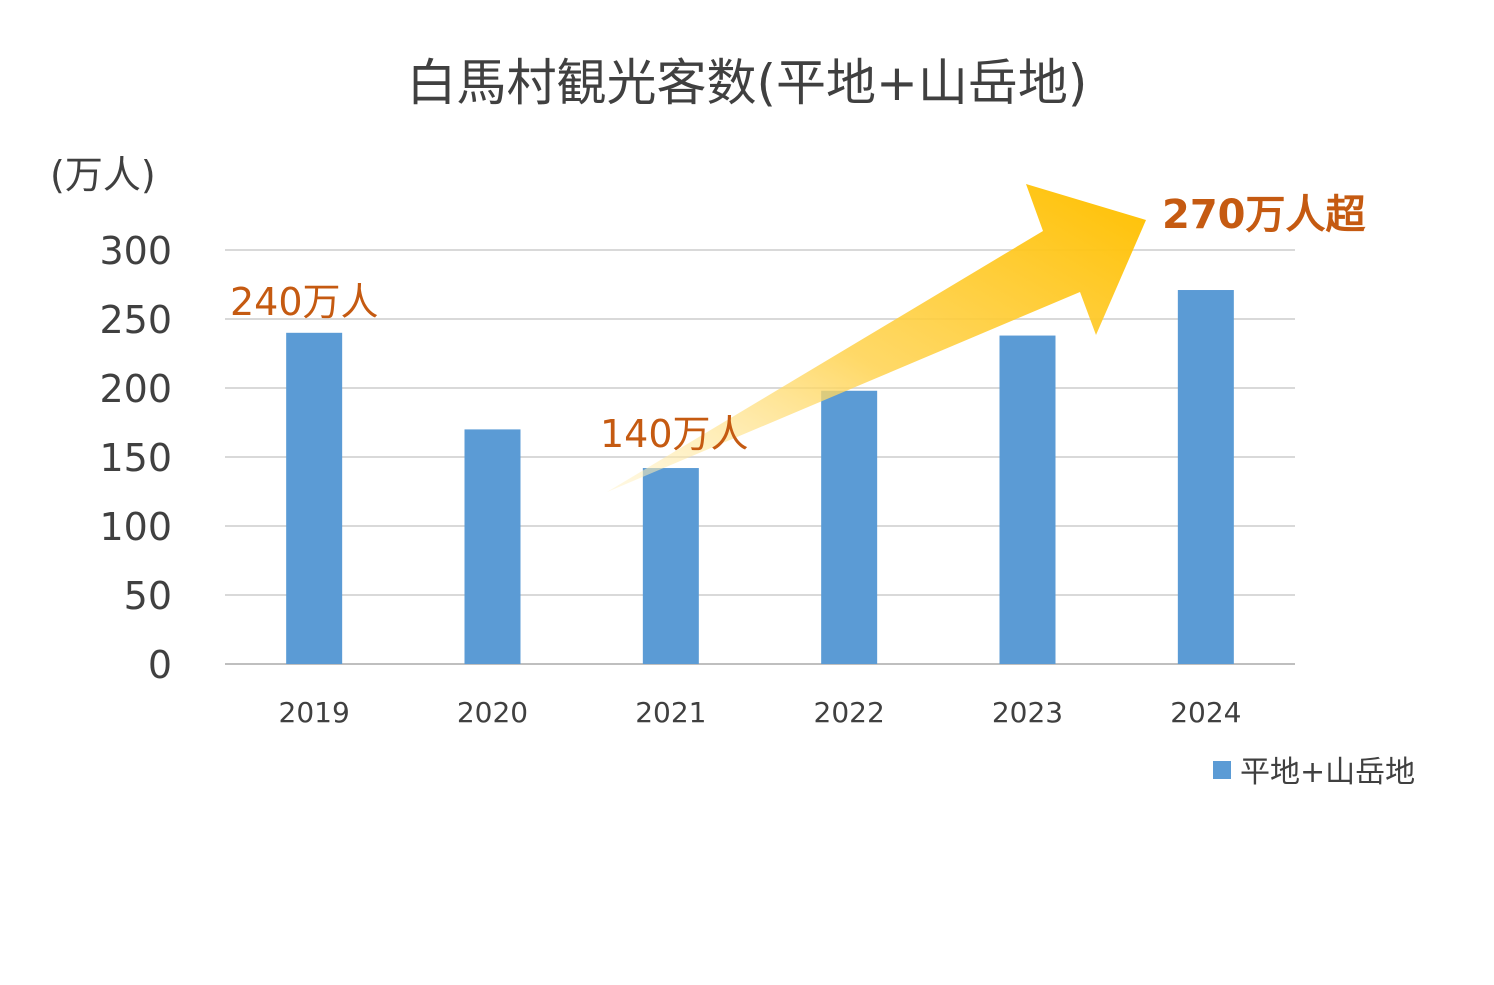 This screenshot has width=1494, height=985. I want to click on bar-2020, so click(492, 546).